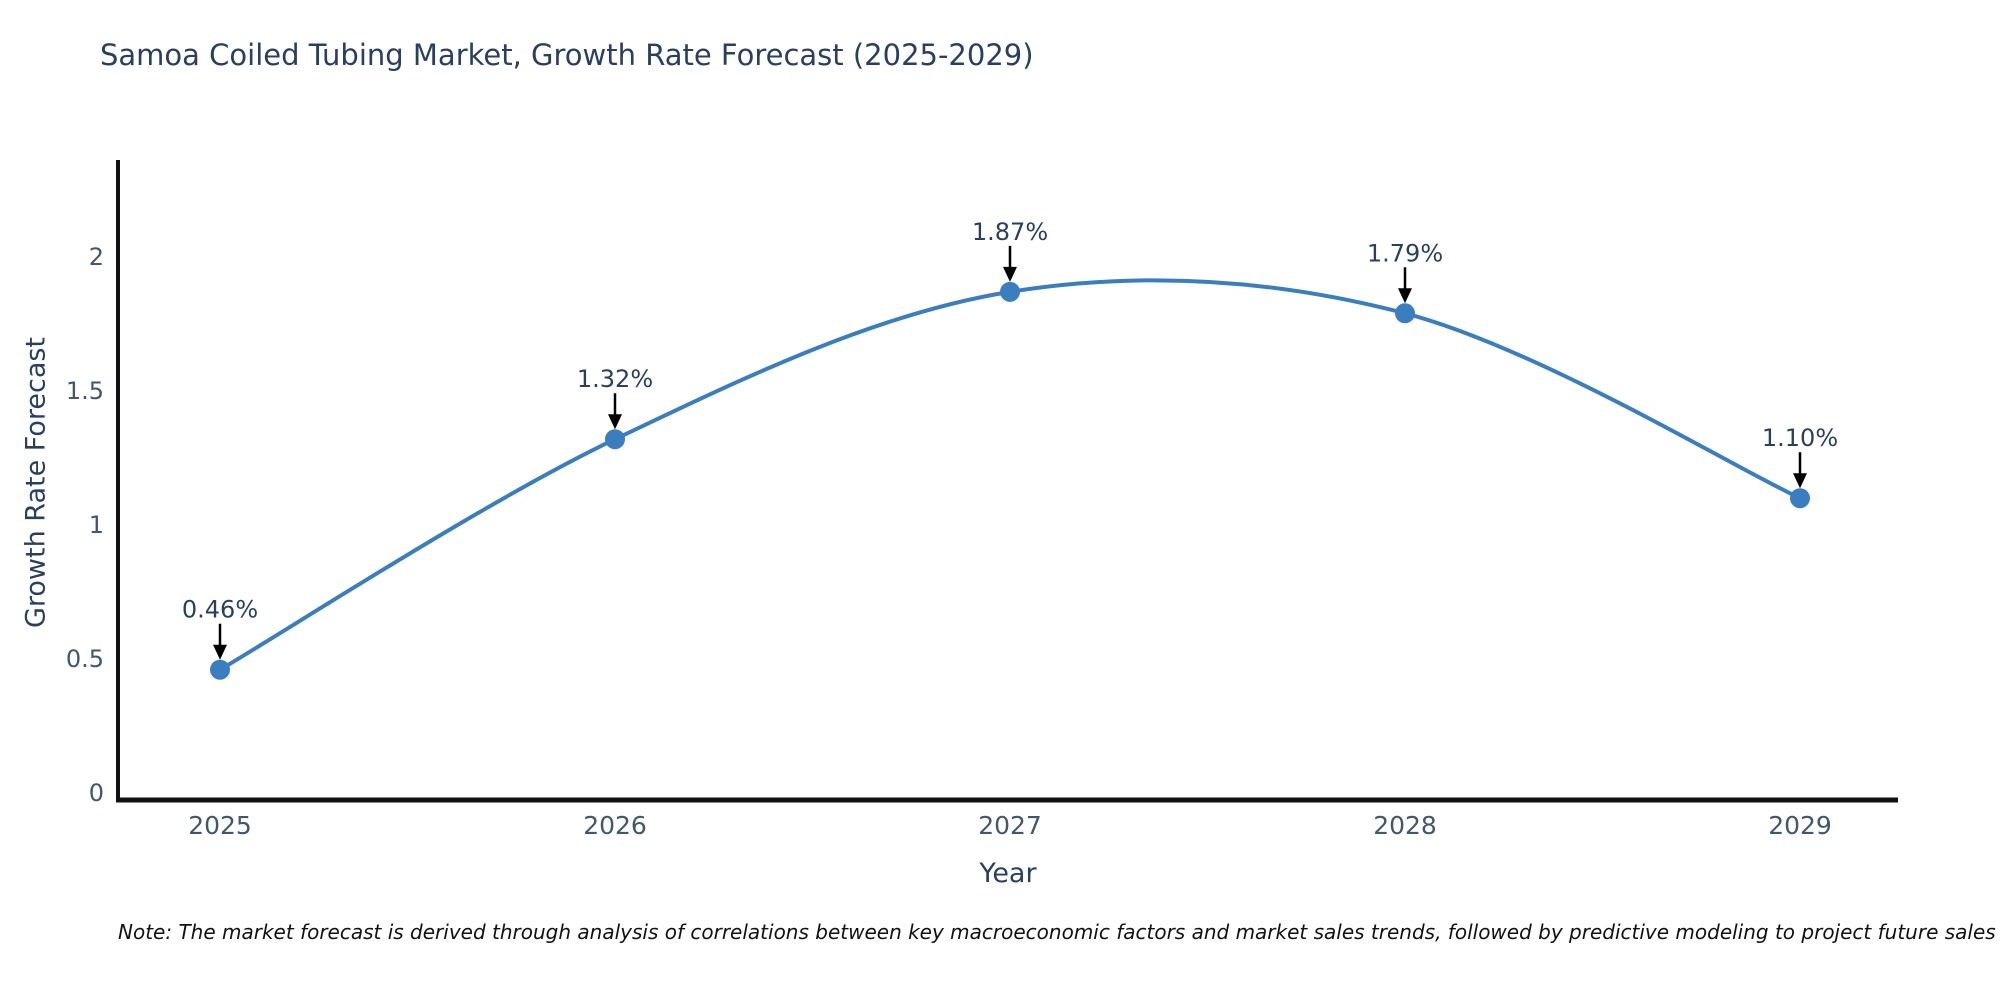 This screenshot has height=1000, width=2000. I want to click on data-point-label: 1.87%, so click(1010, 232).